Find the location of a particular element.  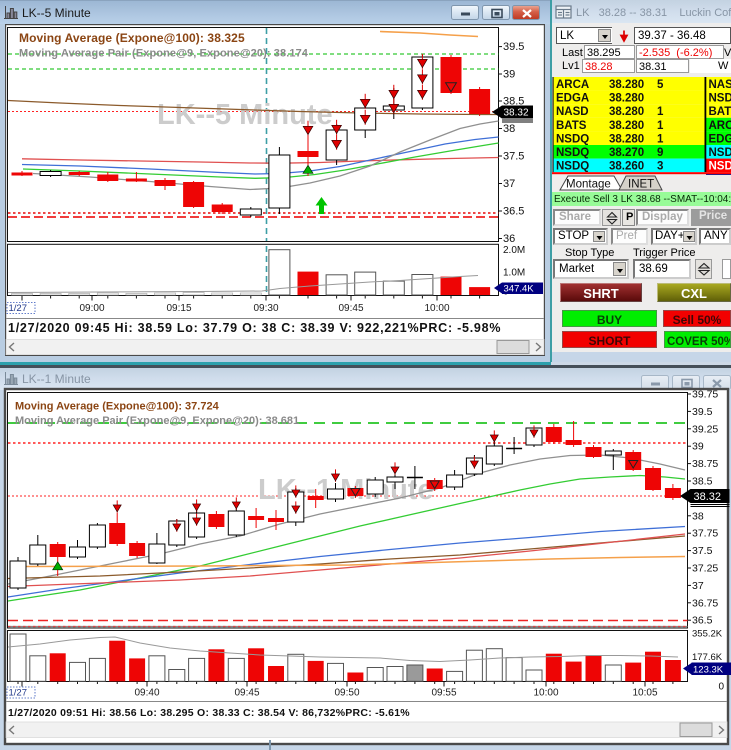

svg-text: INET is located at coordinates (641, 184).